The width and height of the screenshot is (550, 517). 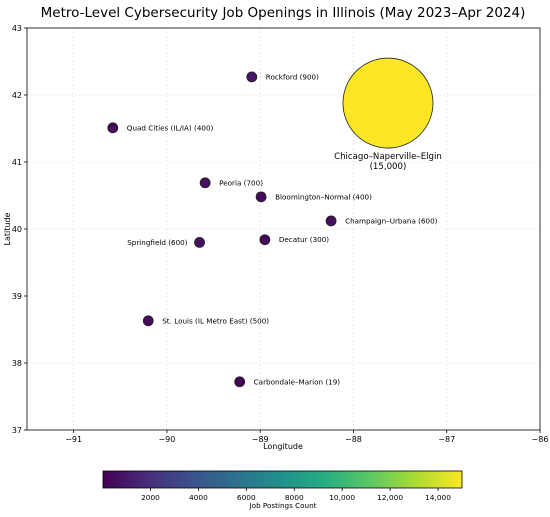 I want to click on x-tick-label: −90, so click(x=166, y=439).